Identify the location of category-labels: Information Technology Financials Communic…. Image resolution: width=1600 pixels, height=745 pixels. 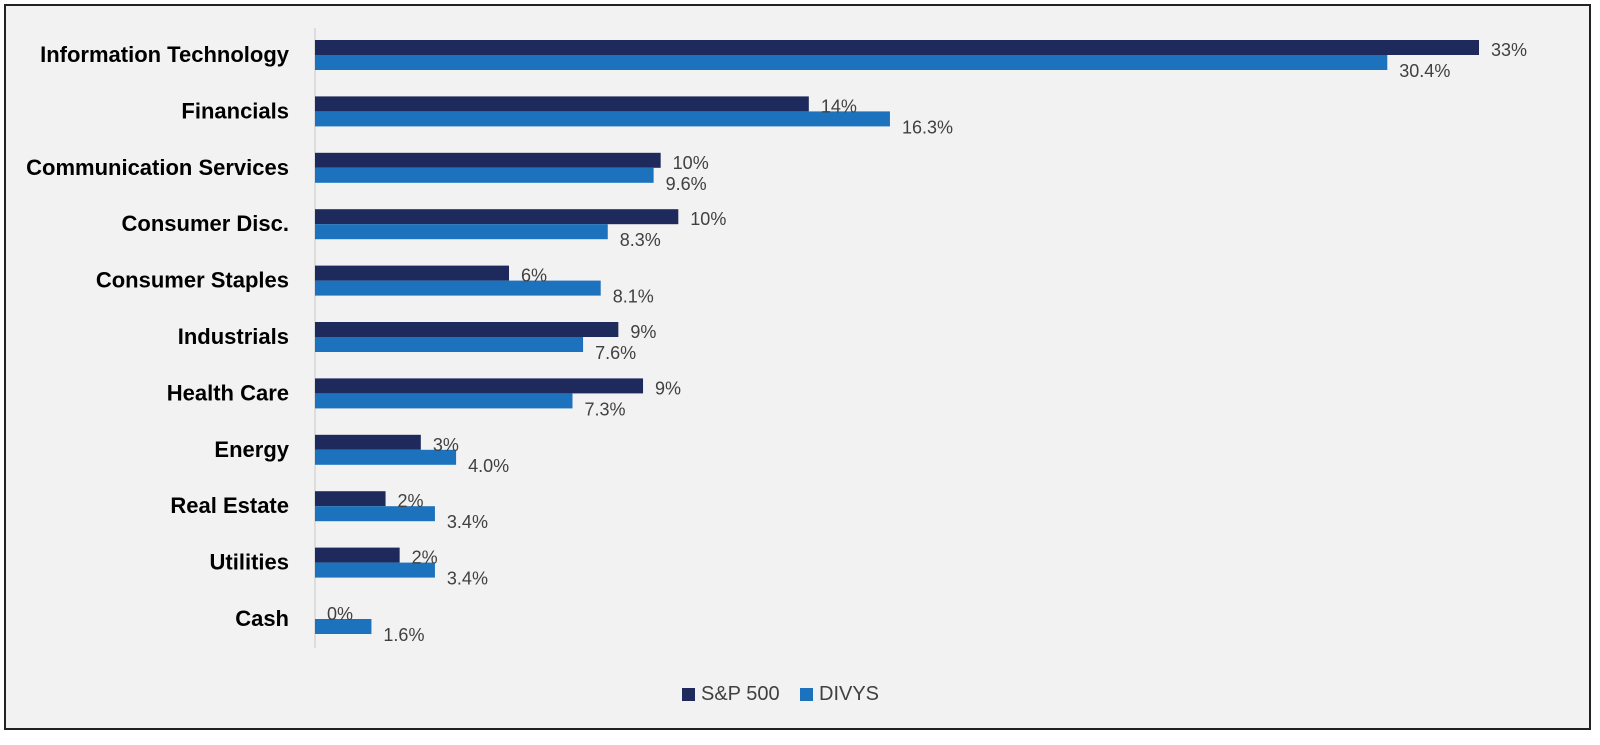
(158, 336).